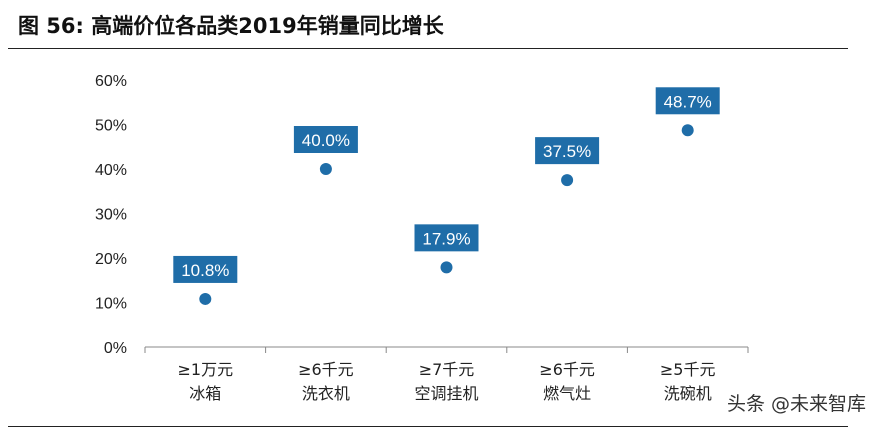 Image resolution: width=876 pixels, height=432 pixels. I want to click on x-axis-ticks, so click(446, 350).